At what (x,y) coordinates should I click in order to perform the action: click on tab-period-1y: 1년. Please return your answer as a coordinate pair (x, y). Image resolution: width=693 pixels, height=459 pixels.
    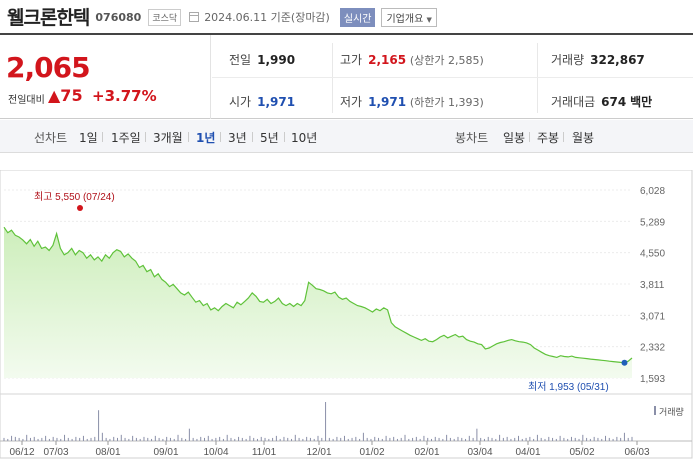
    Looking at the image, I should click on (206, 138).